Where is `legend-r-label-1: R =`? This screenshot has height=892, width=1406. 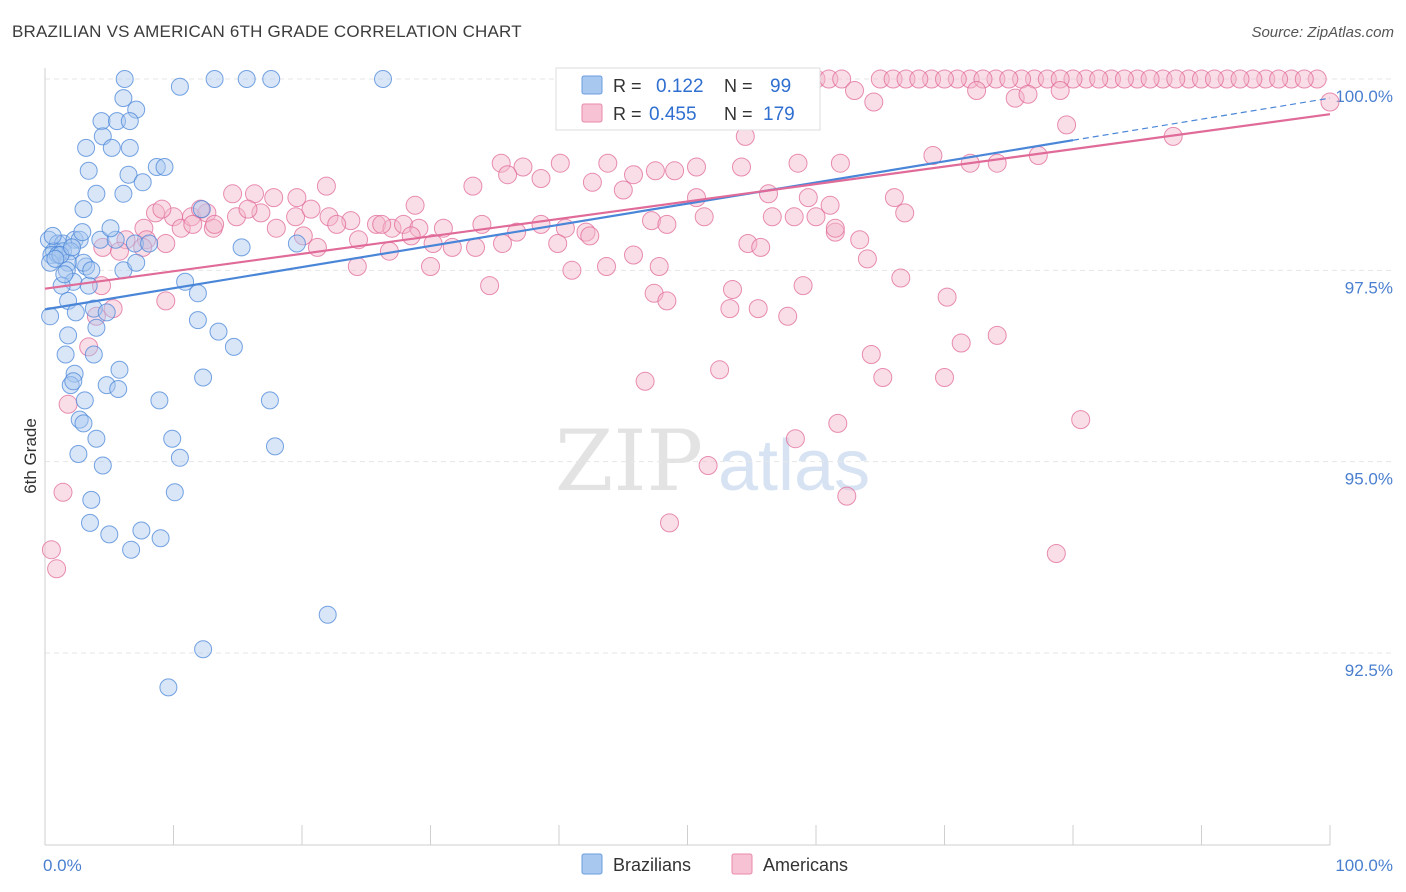
legend-r-label-1: R = is located at coordinates (627, 86).